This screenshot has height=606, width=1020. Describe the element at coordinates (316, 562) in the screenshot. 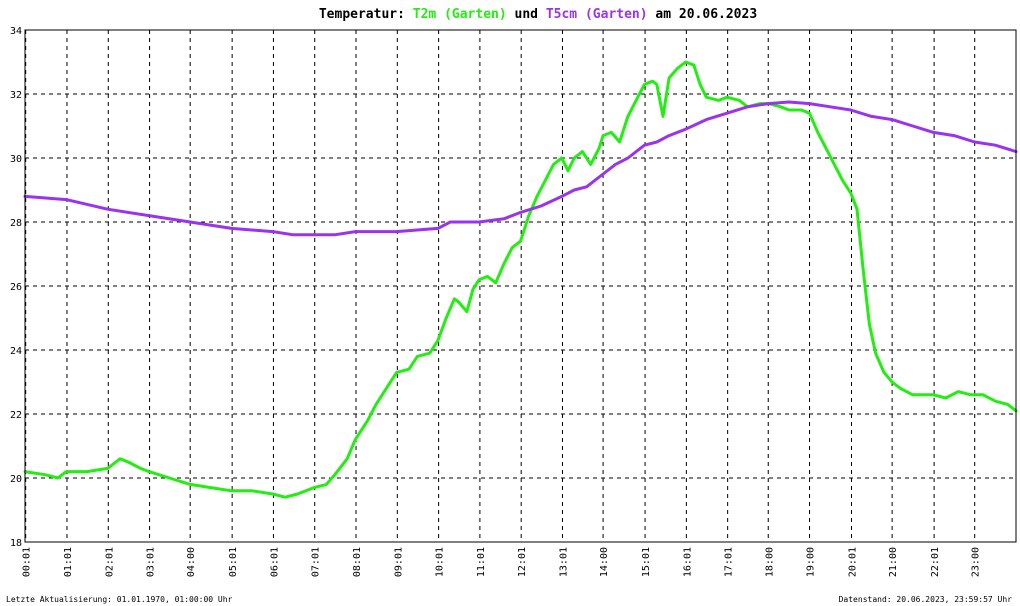

I see `x-tick-label-07:01: 07:01` at that location.